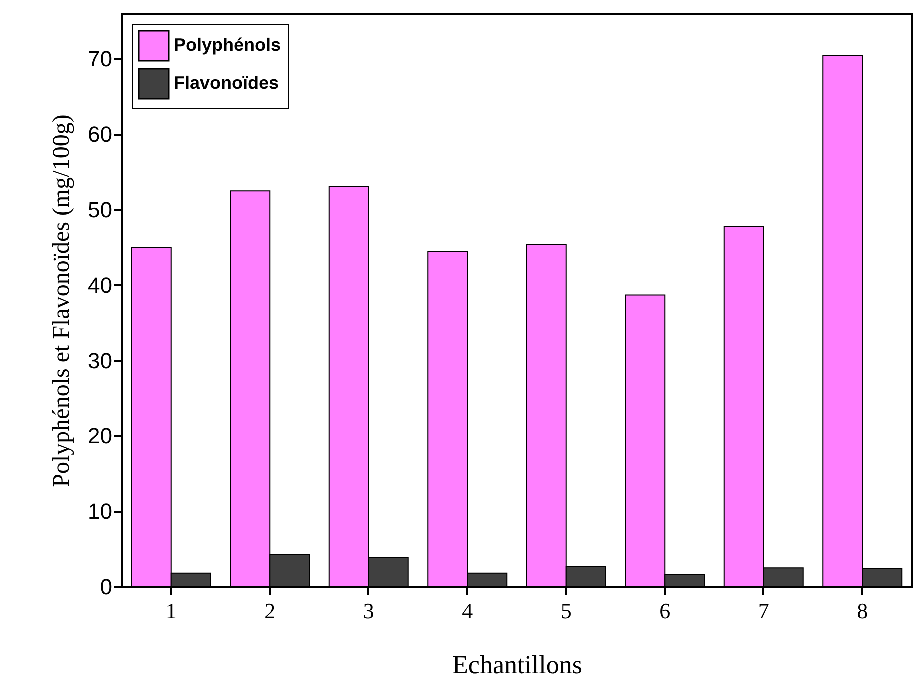 Image resolution: width=914 pixels, height=693 pixels. Describe the element at coordinates (228, 45) in the screenshot. I see `legend-label: Polyphénols` at that location.